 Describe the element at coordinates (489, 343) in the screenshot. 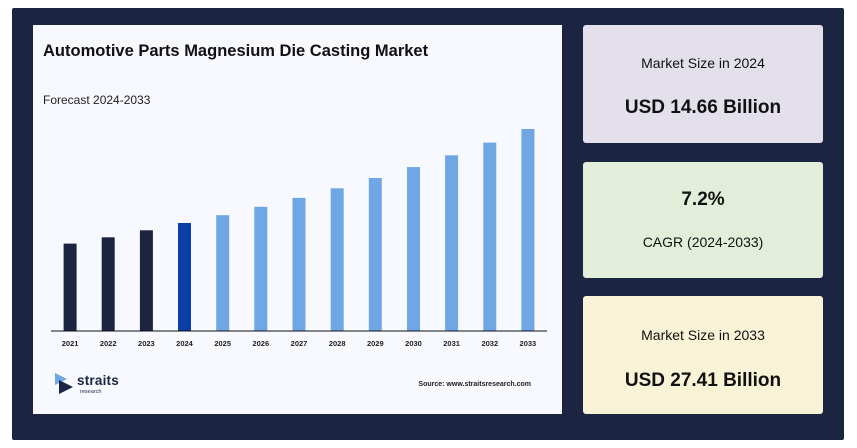

I see `x-tick-label: 2032` at that location.